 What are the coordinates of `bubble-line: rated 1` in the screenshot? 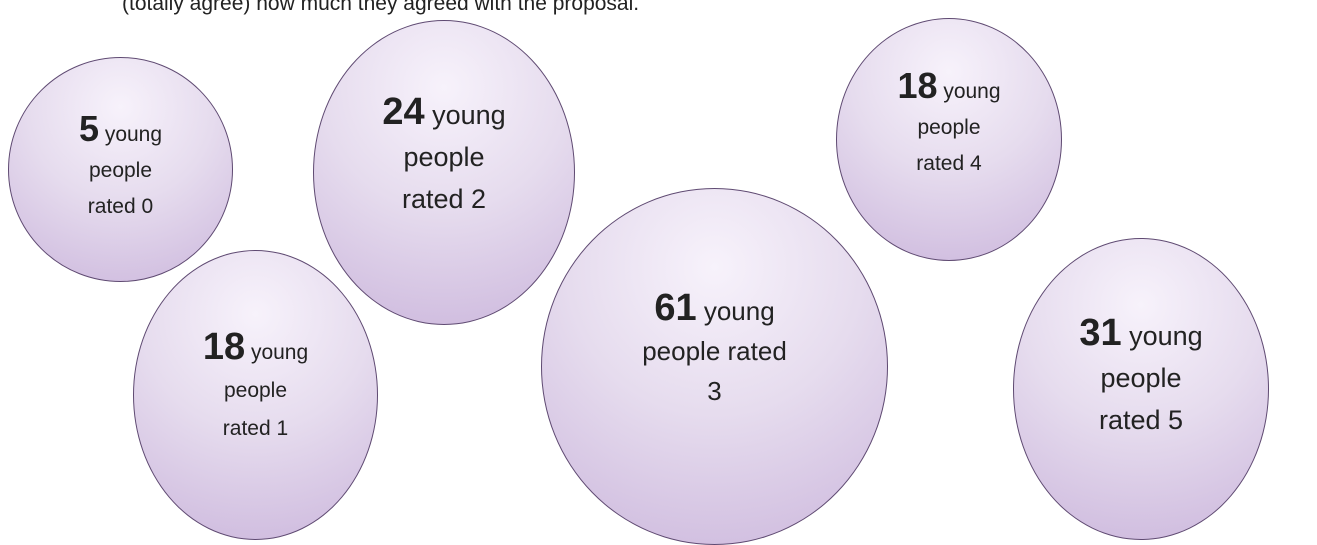 It's located at (255, 428).